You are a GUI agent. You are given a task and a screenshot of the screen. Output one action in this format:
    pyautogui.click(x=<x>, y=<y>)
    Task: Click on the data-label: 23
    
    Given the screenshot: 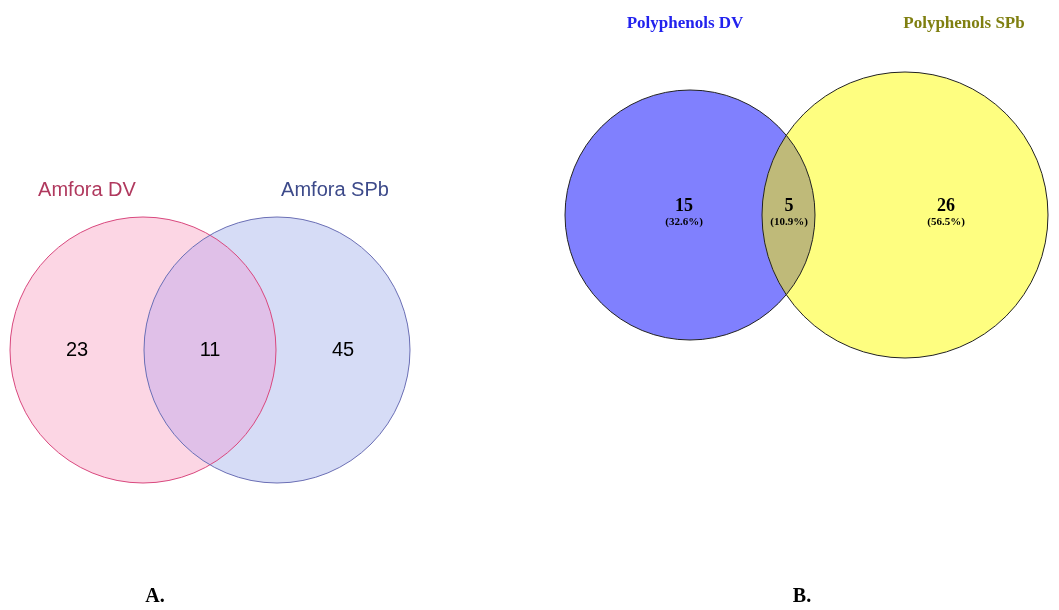 What is the action you would take?
    pyautogui.click(x=77, y=348)
    